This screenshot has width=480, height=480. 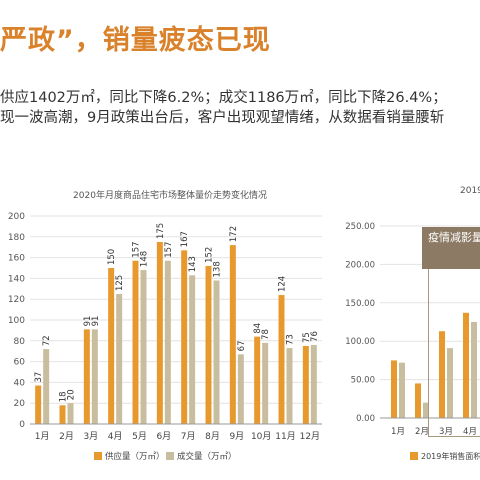 What do you see at coordinates (212, 436) in the screenshot?
I see `x-tick-label: 8月` at bounding box center [212, 436].